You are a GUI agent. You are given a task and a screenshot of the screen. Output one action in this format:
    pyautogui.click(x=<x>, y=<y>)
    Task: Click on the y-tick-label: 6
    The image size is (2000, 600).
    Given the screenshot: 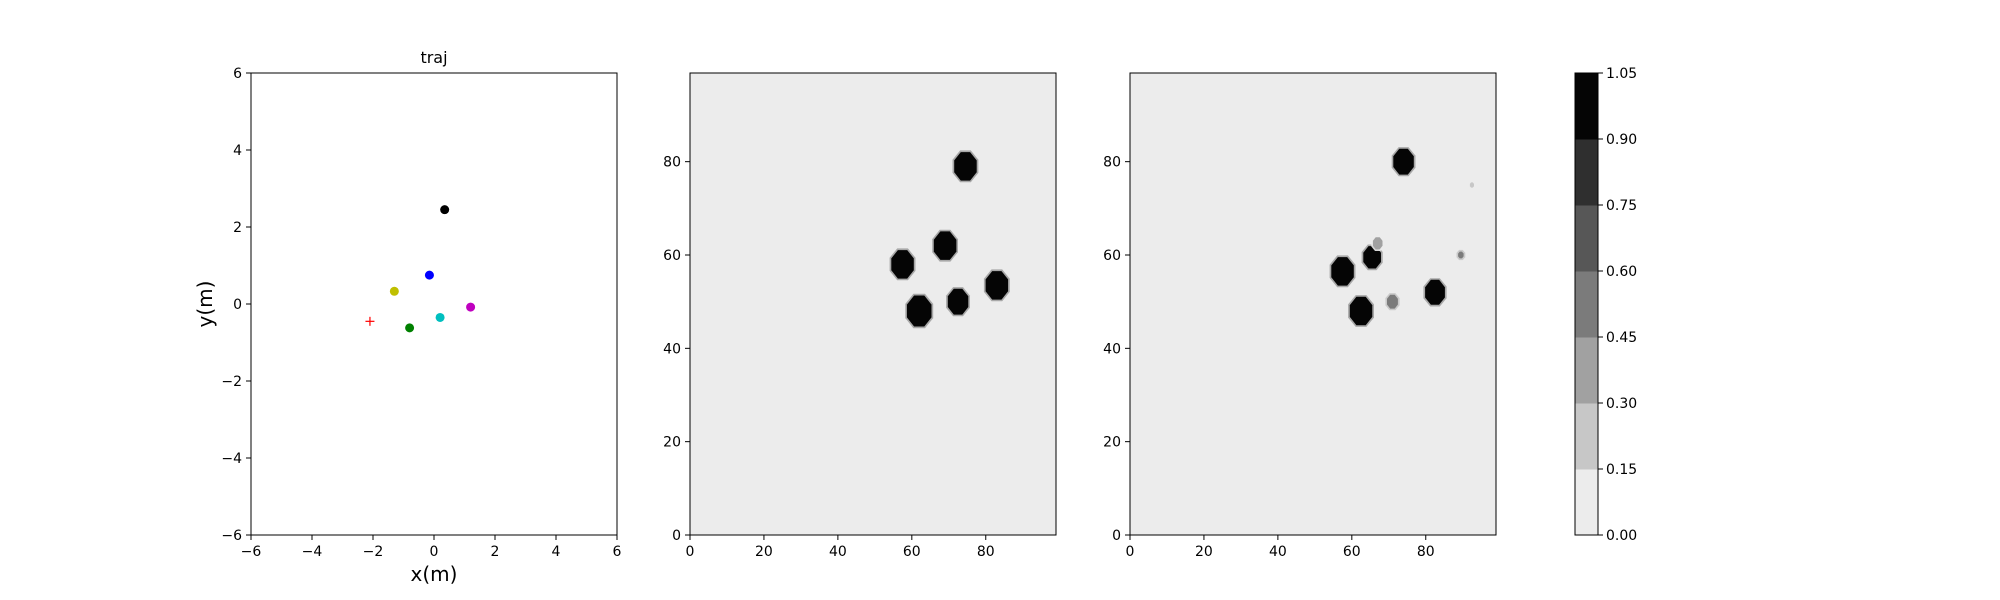 What is the action you would take?
    pyautogui.click(x=237, y=74)
    